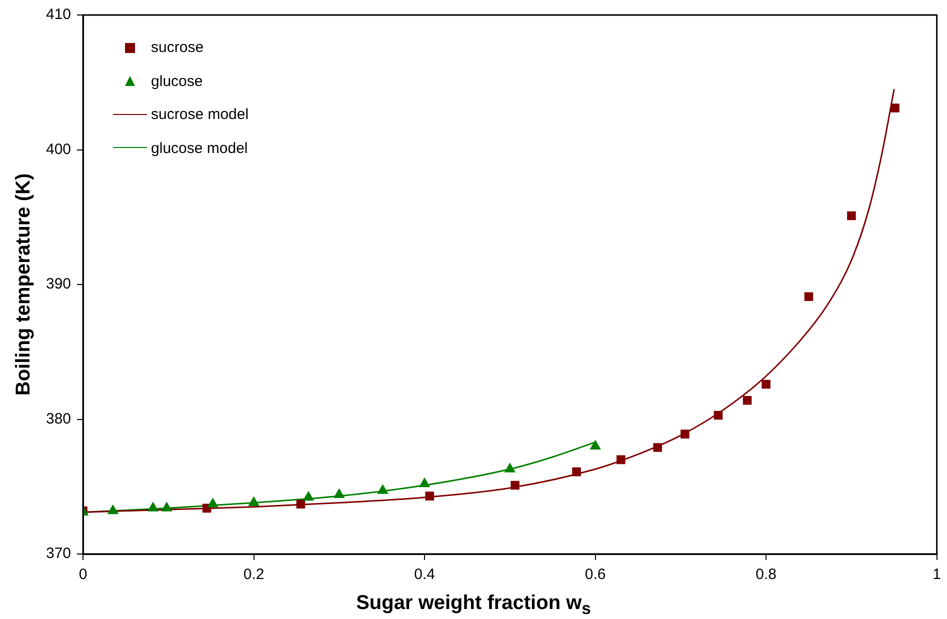 This screenshot has height=619, width=947. I want to click on legend-label: sucrose, so click(177, 47).